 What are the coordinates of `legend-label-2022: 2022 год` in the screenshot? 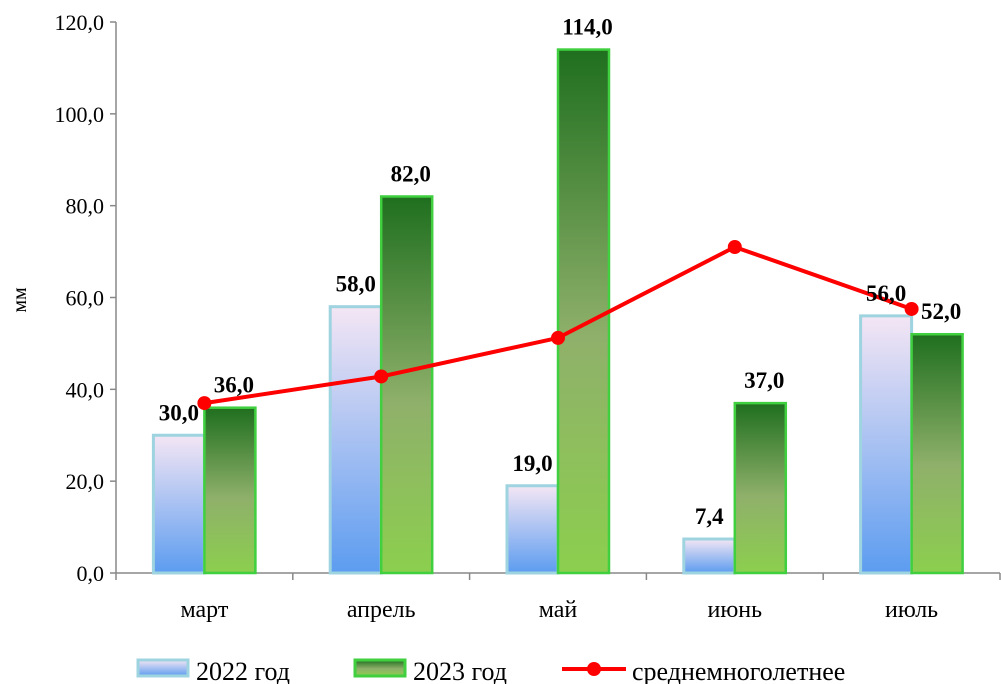 It's located at (243, 670).